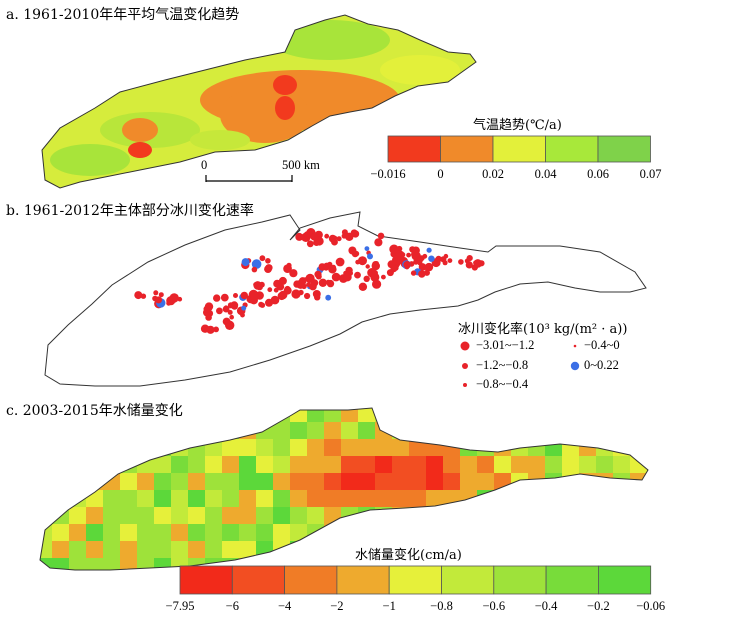  Describe the element at coordinates (440, 174) in the screenshot. I see `legend-a-tick-2: 0` at that location.